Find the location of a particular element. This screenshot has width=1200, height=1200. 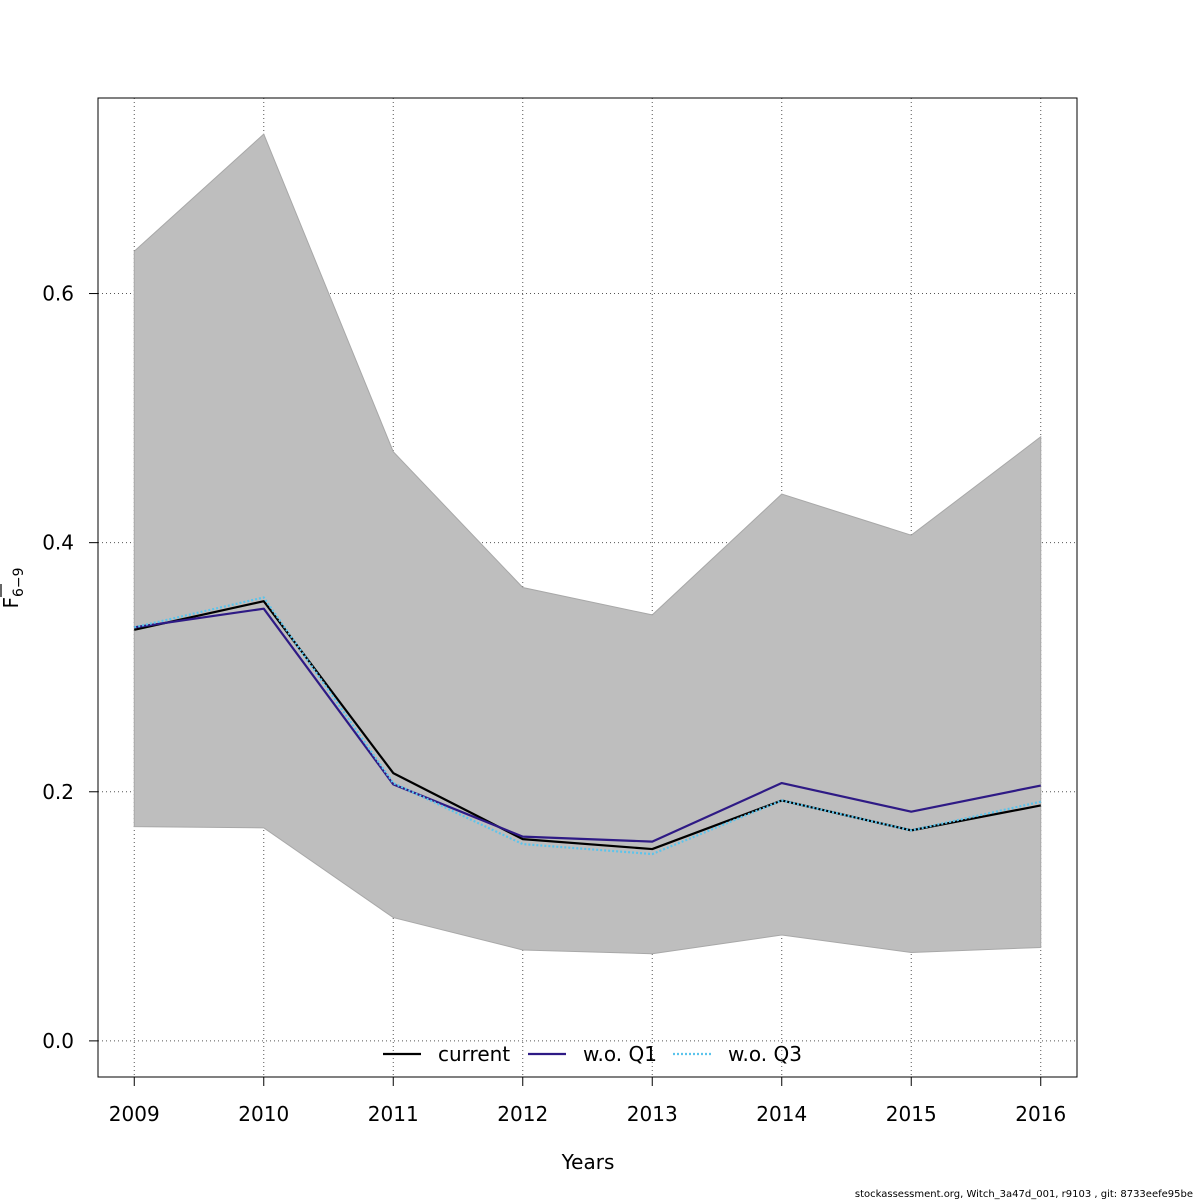

legend-item-1: current is located at coordinates (446, 1054).